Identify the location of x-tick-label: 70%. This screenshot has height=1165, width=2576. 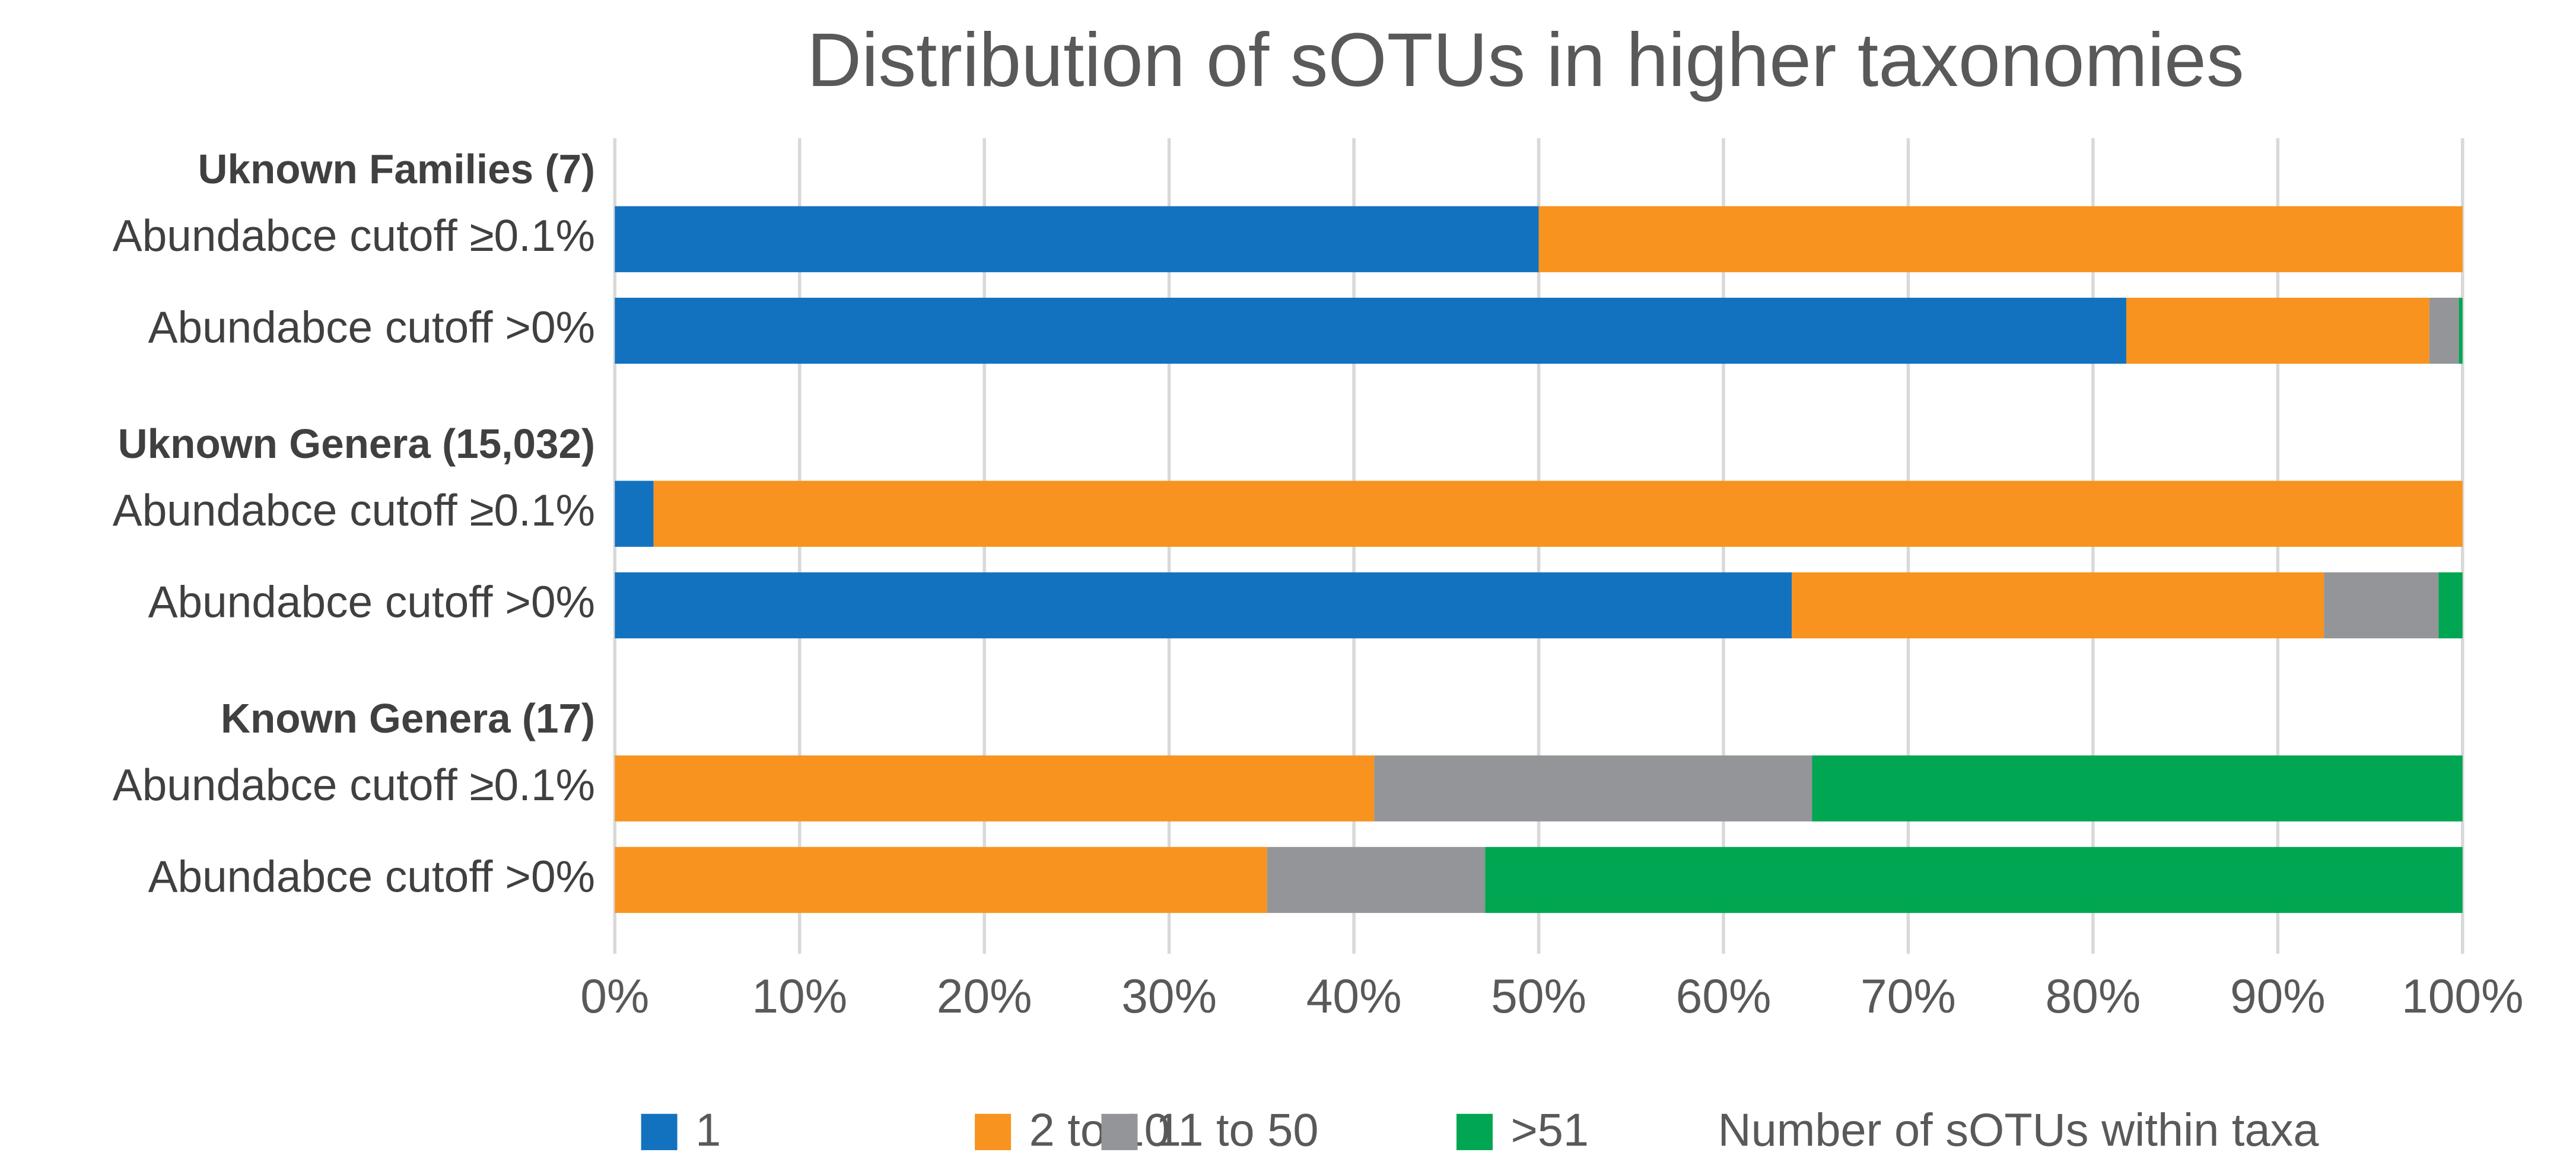
(1908, 996).